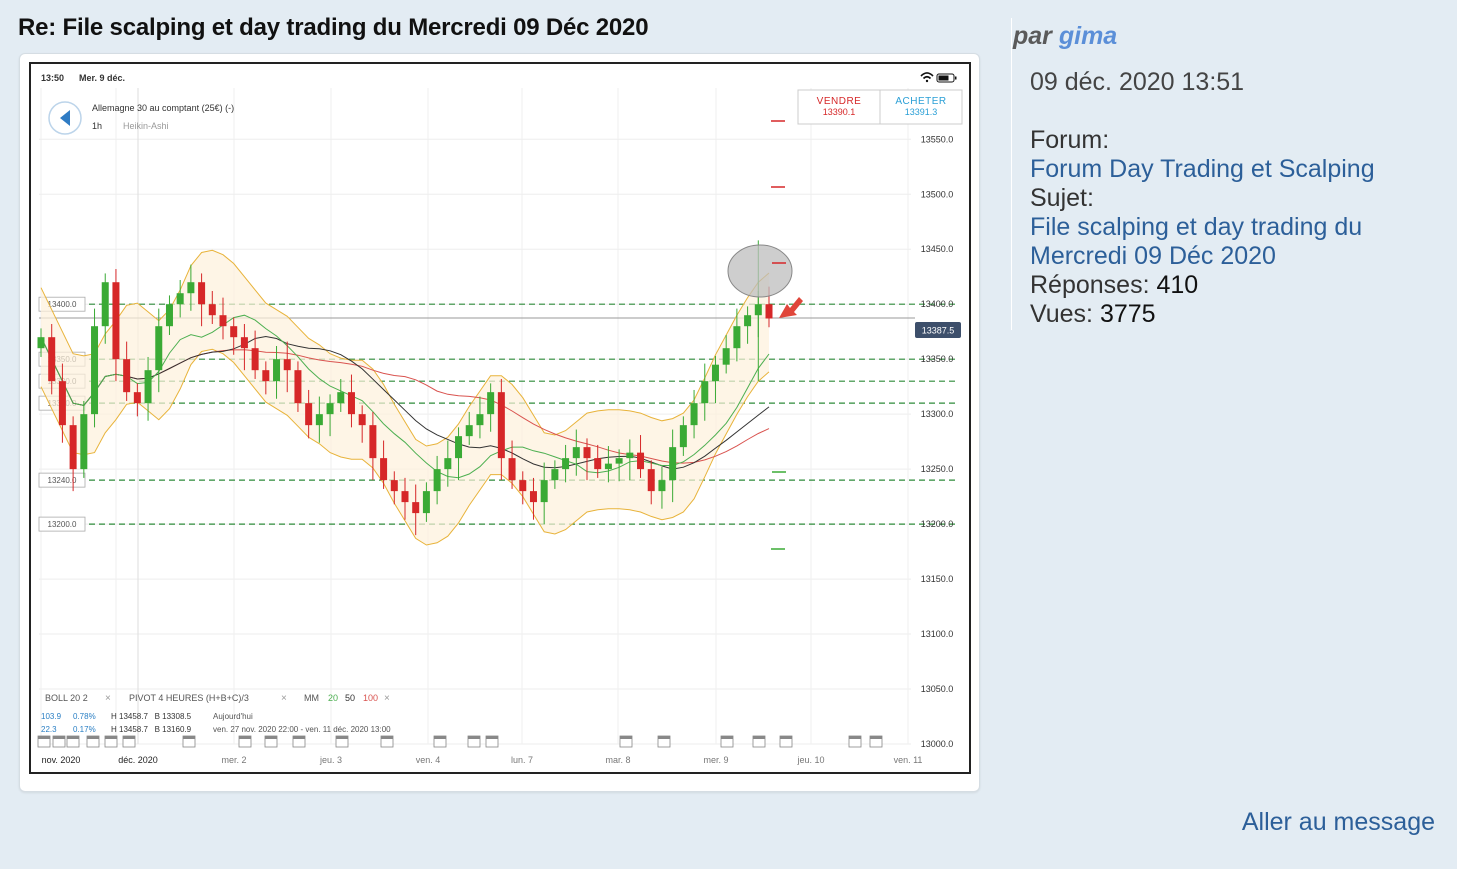 This screenshot has height=869, width=1457. I want to click on chart-style-label: Heikin-Ashi, so click(146, 126).